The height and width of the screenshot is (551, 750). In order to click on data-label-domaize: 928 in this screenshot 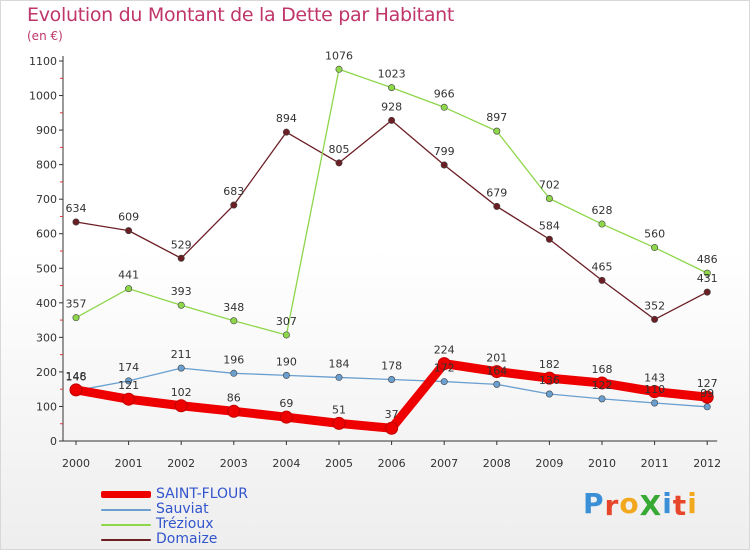, I will do `click(391, 106)`.